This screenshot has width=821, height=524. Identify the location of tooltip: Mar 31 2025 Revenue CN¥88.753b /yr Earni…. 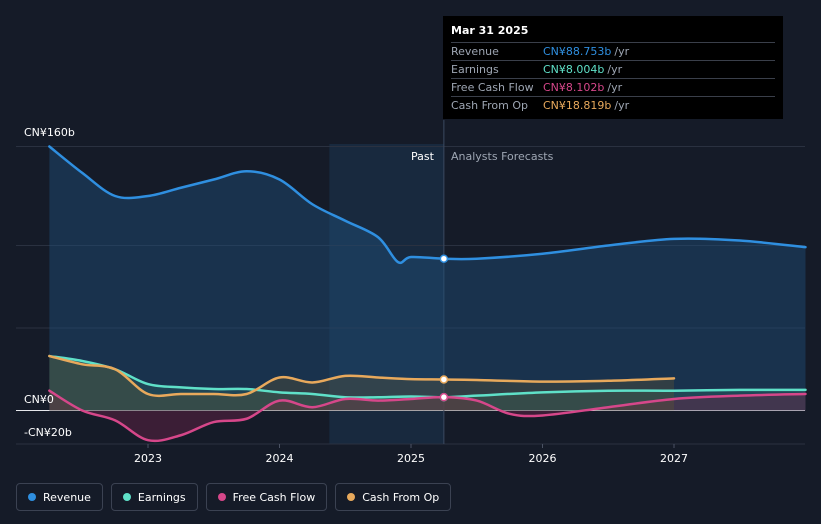
(613, 67).